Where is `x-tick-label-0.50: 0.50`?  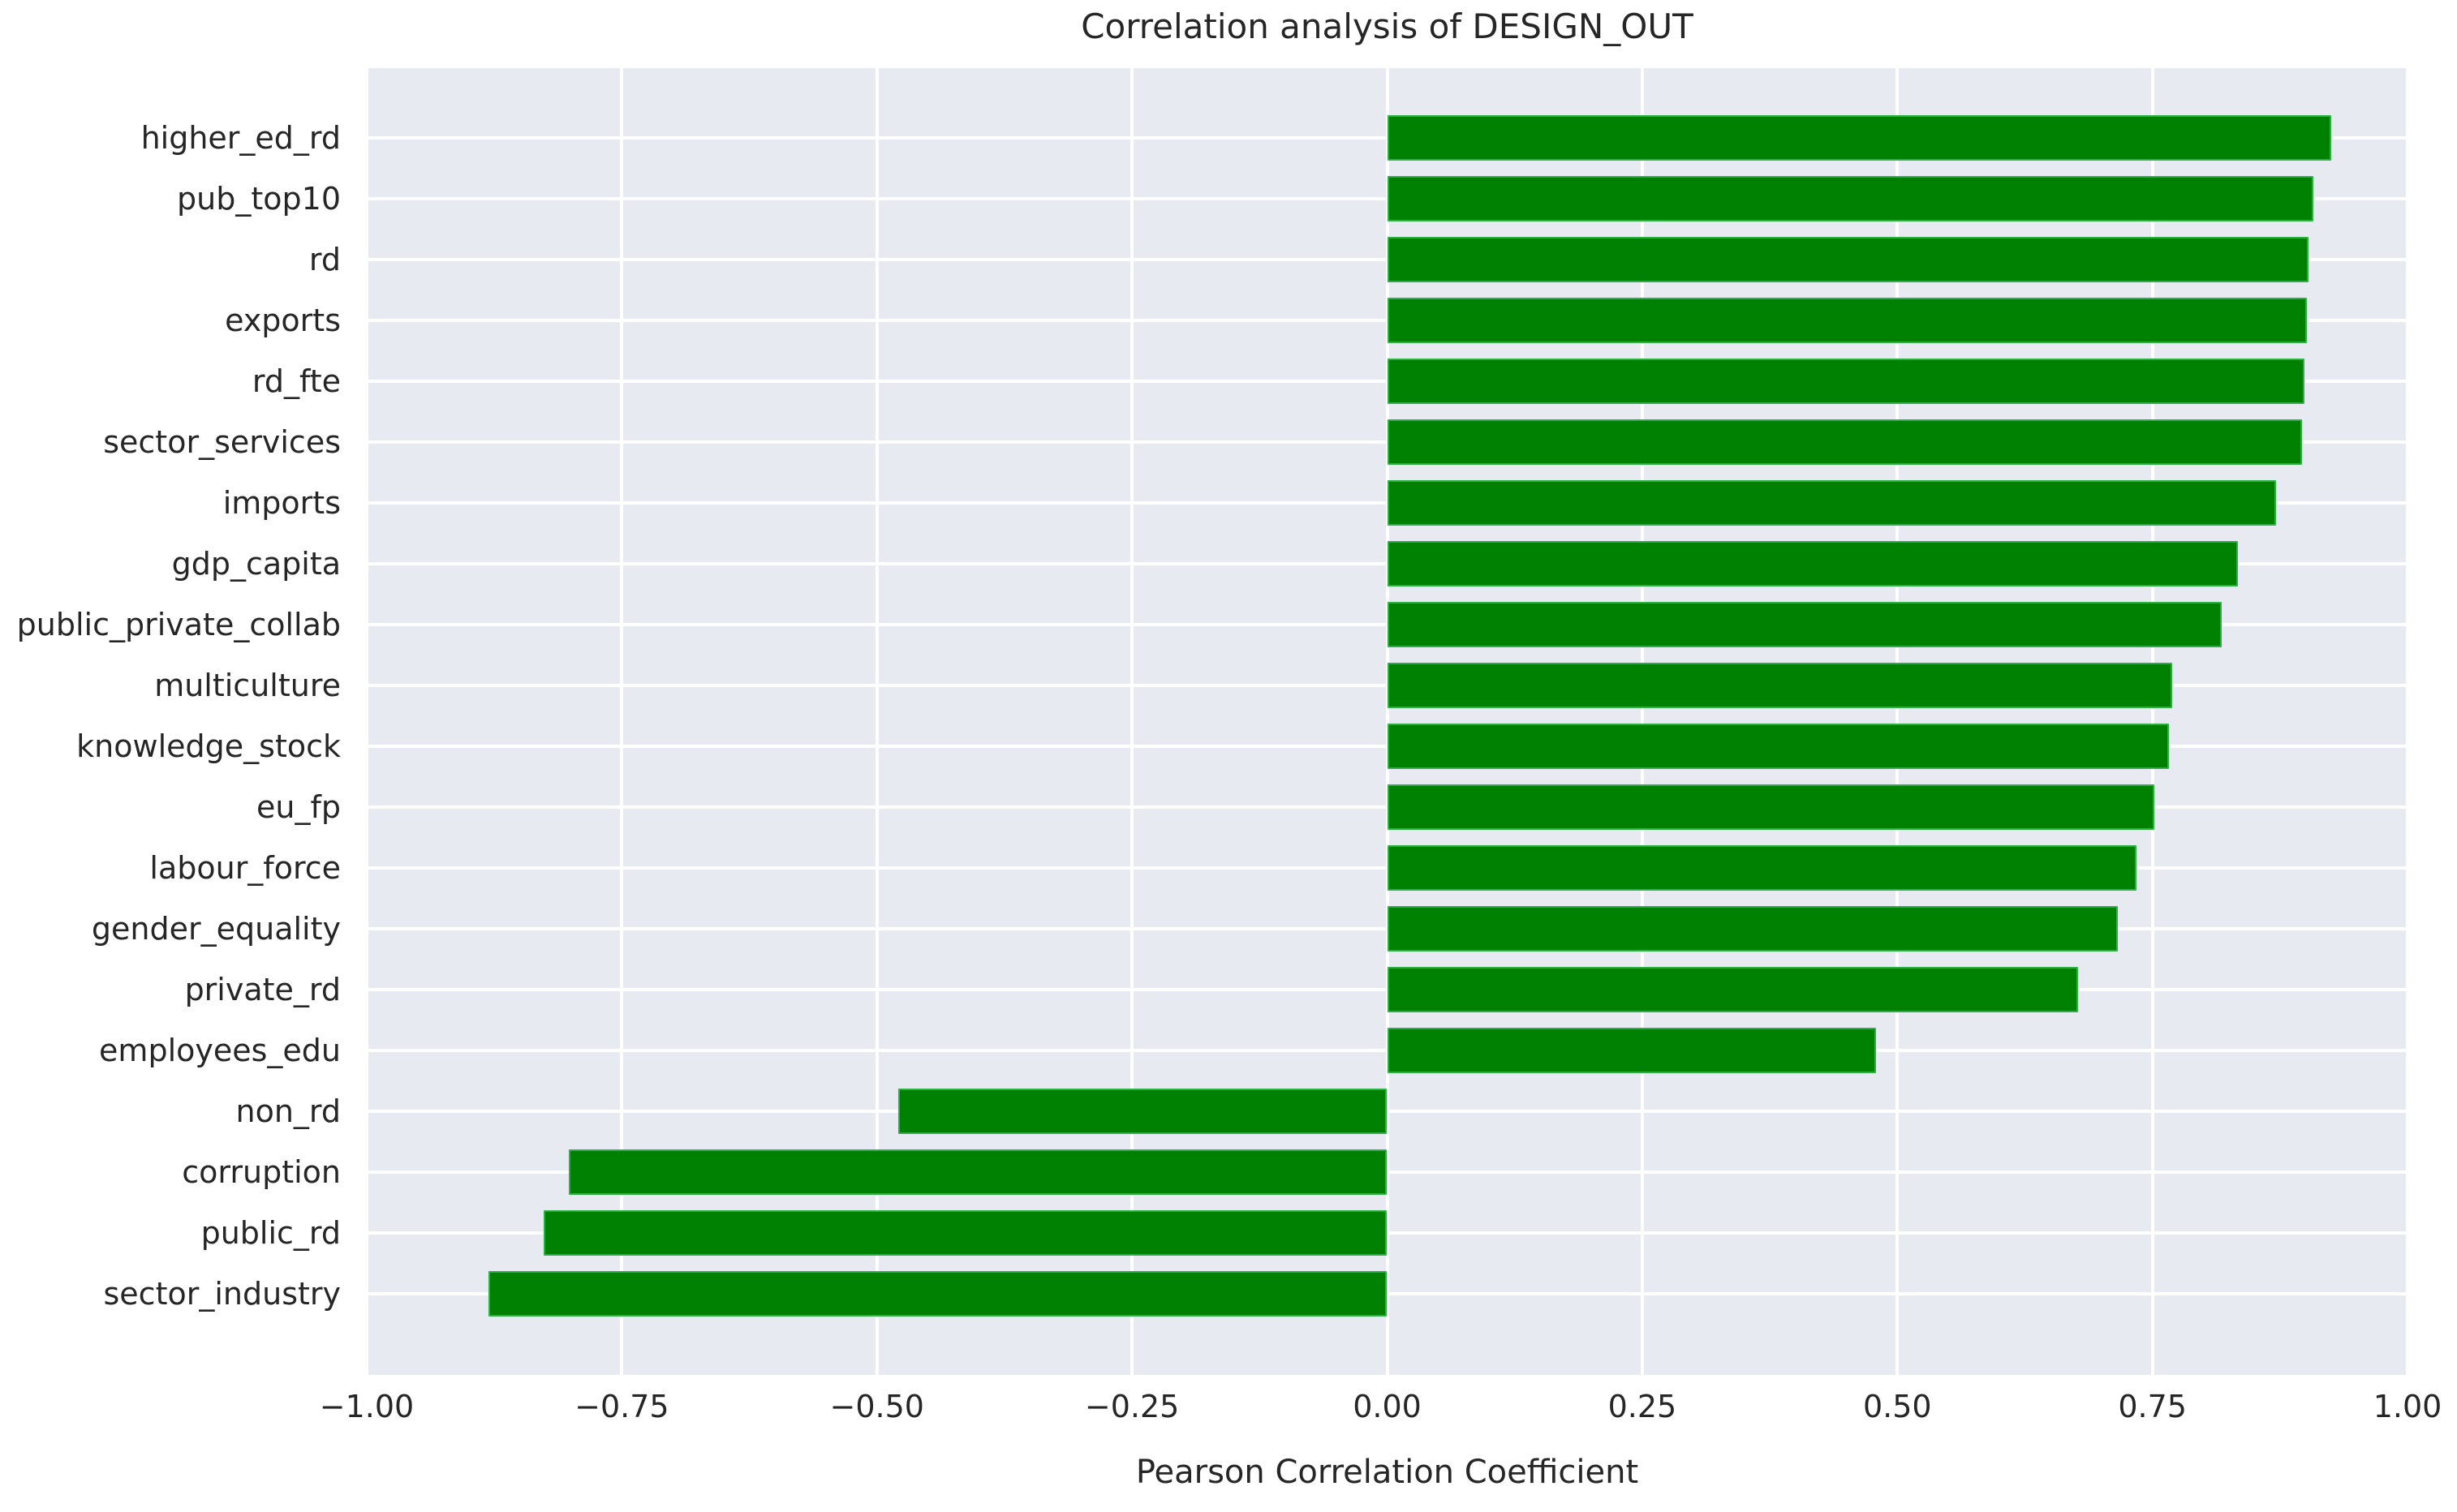 x-tick-label-0.50: 0.50 is located at coordinates (1897, 1406).